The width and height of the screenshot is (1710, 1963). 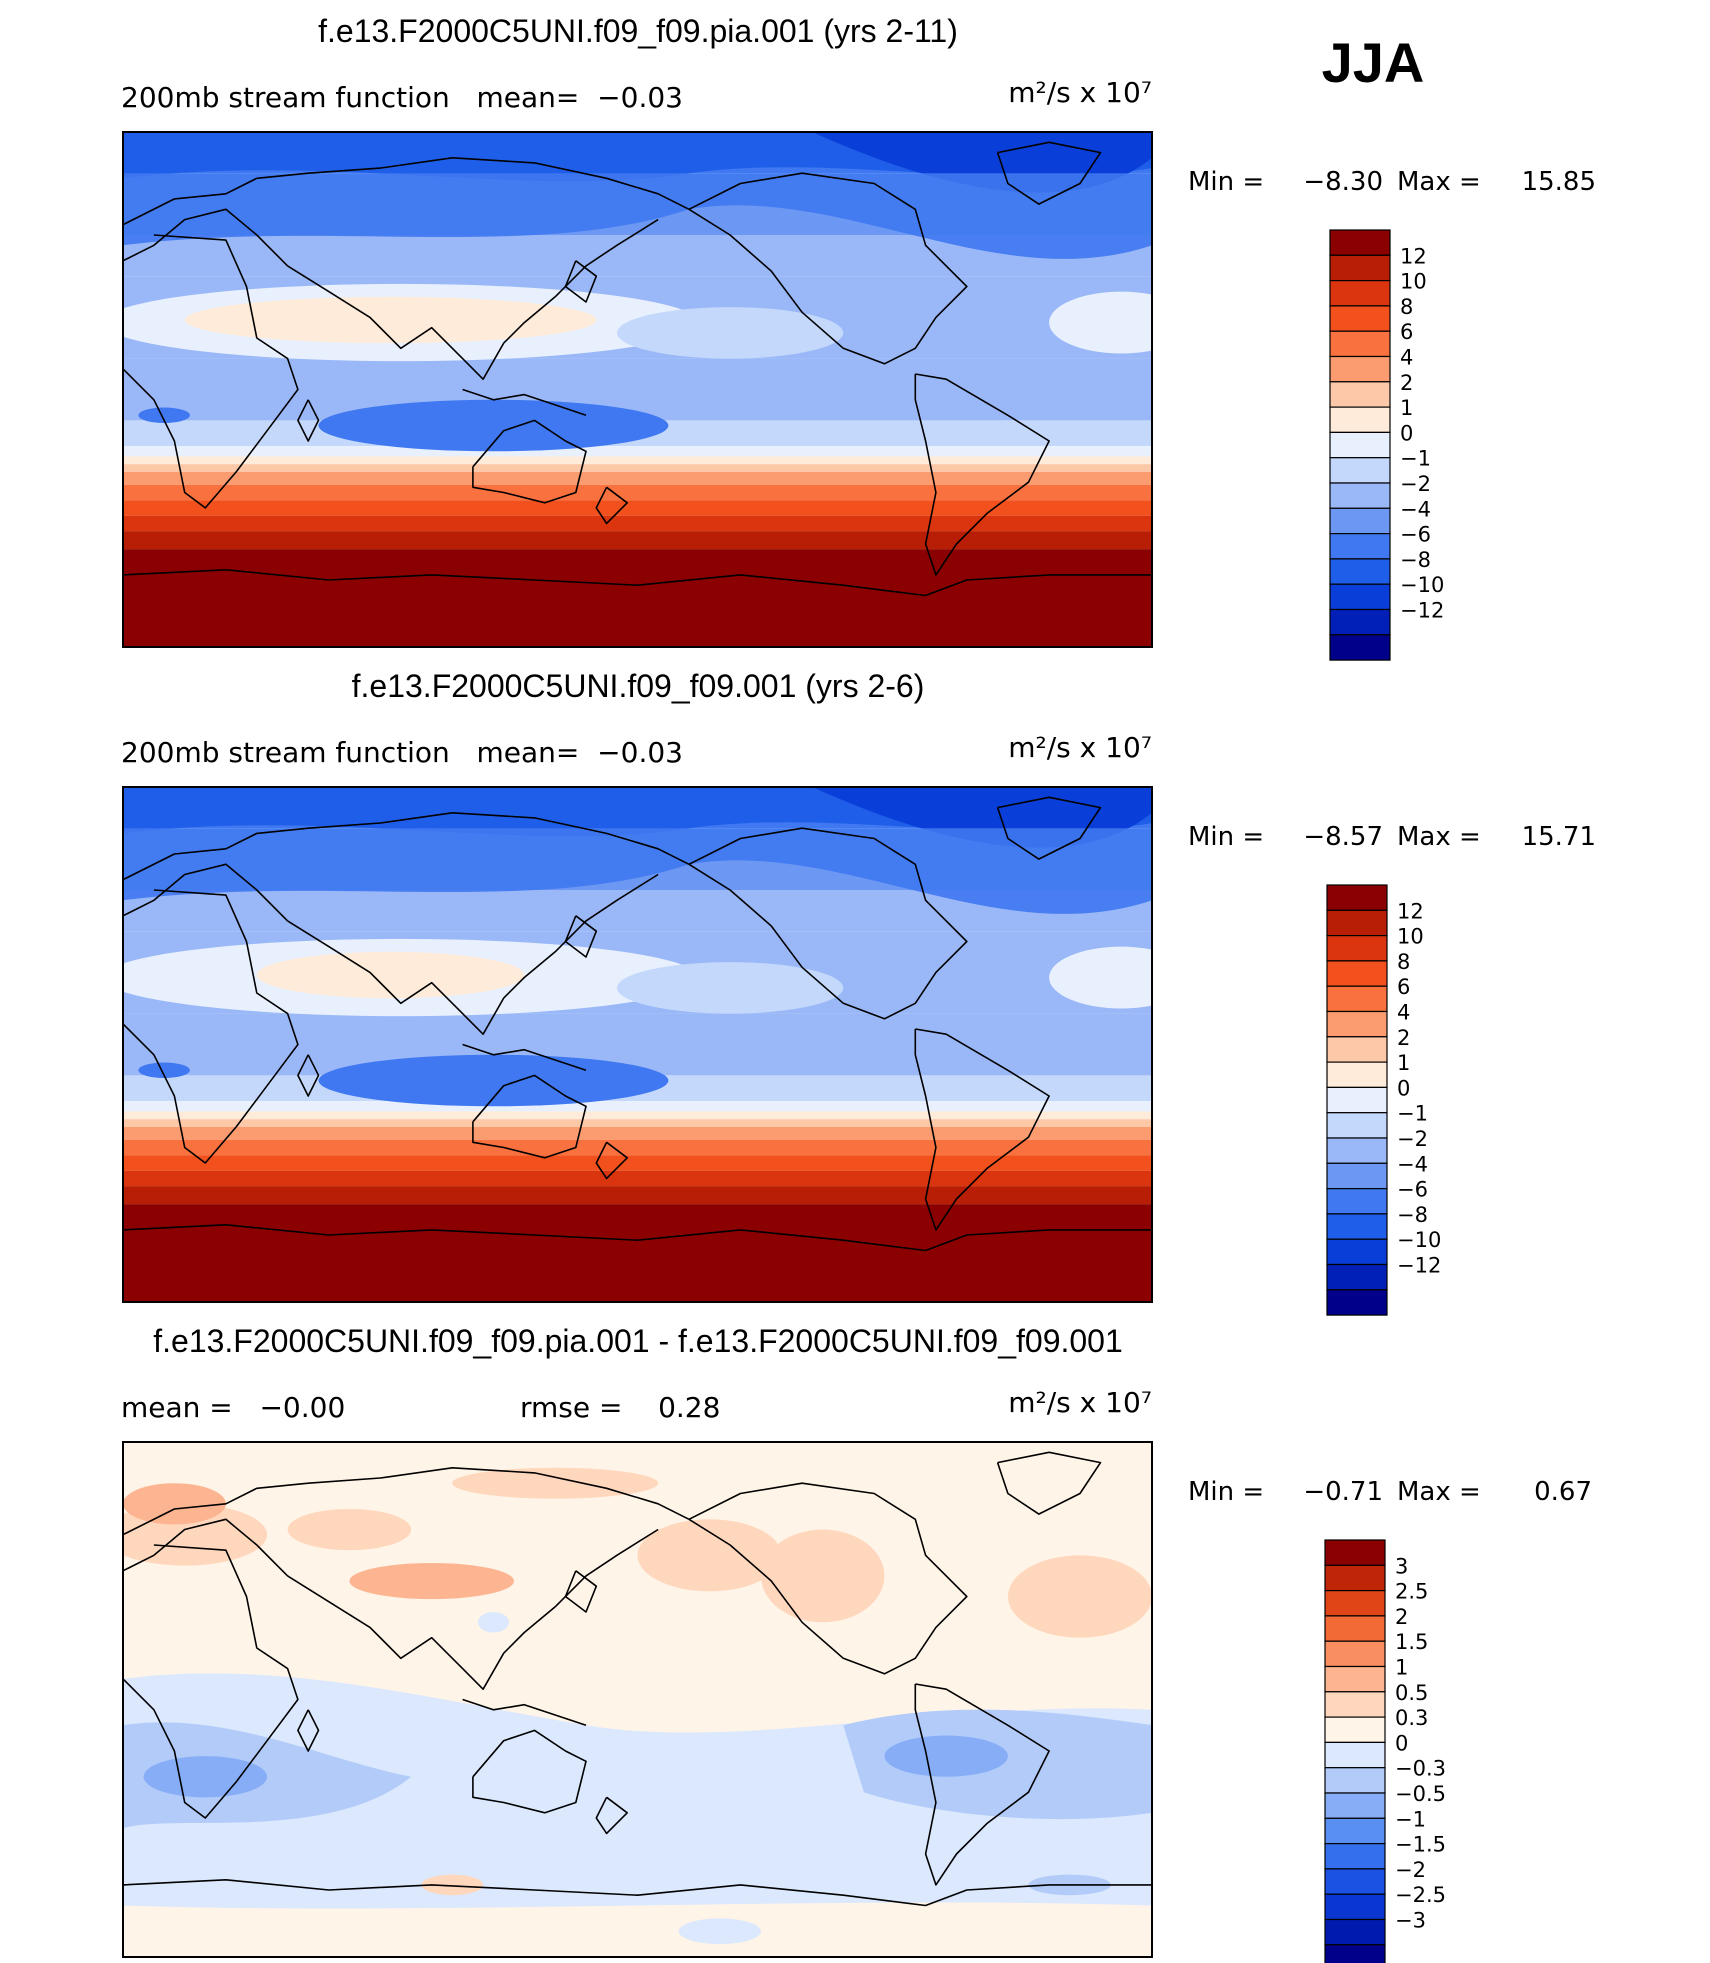 What do you see at coordinates (1415, 560) in the screenshot?
I see `colorbar-label: −8` at bounding box center [1415, 560].